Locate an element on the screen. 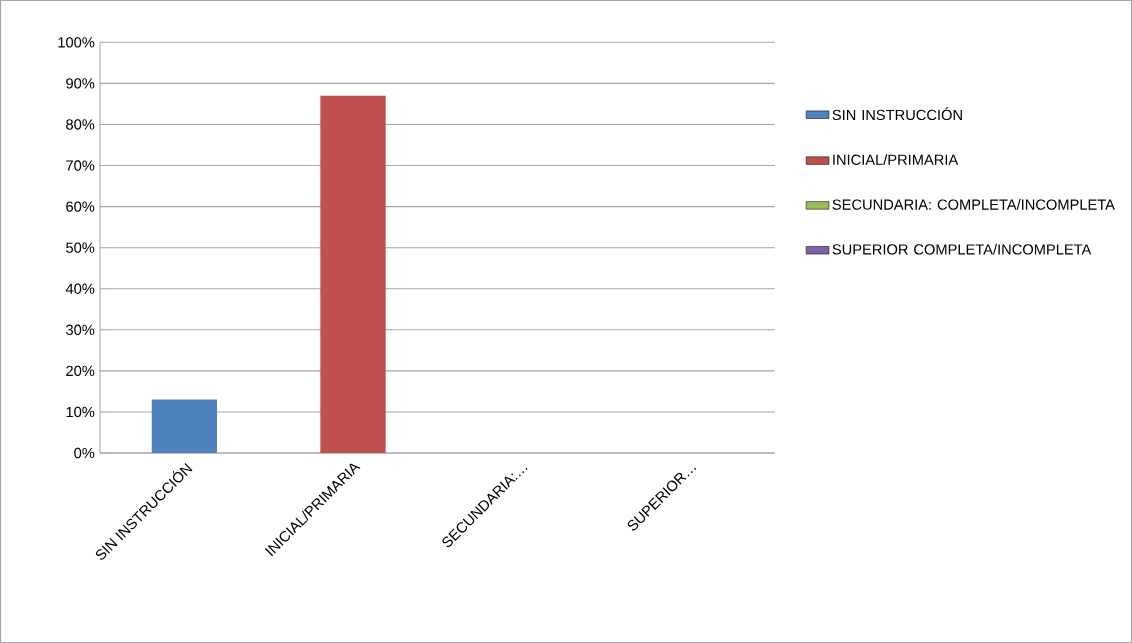 This screenshot has height=643, width=1132. legend-label: SECUNDARIA: COMPLETA/INCOMPLETA is located at coordinates (973, 204).